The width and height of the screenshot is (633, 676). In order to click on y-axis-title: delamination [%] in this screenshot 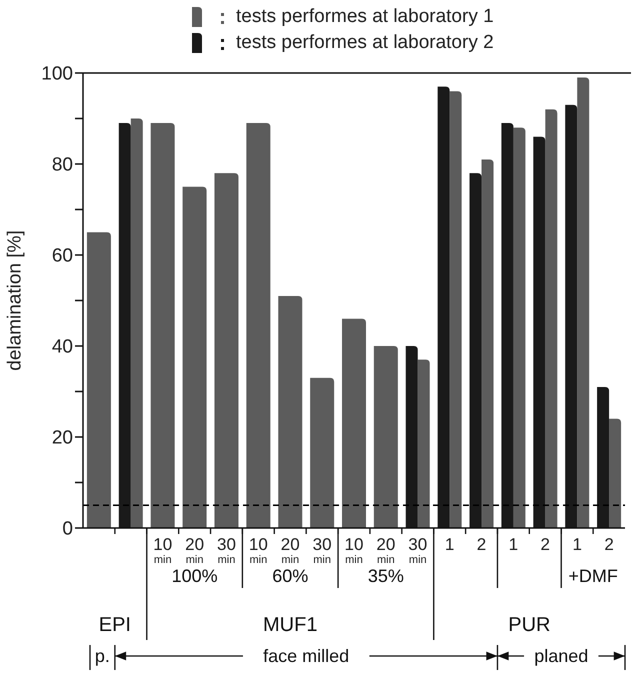, I will do `click(15, 300)`.